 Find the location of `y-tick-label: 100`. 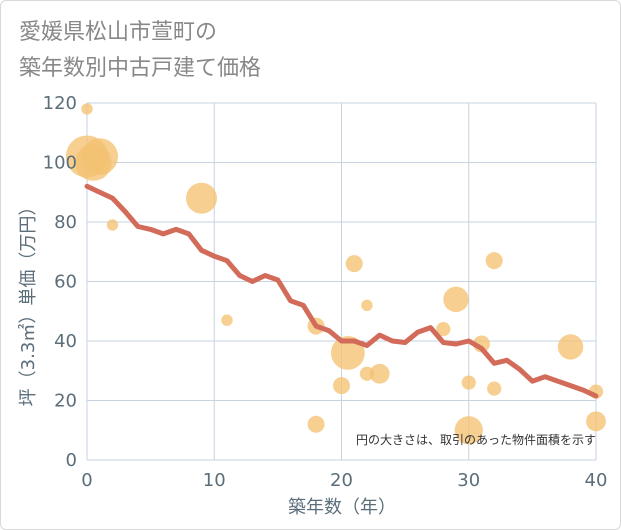

y-tick-label: 100 is located at coordinates (60, 163).